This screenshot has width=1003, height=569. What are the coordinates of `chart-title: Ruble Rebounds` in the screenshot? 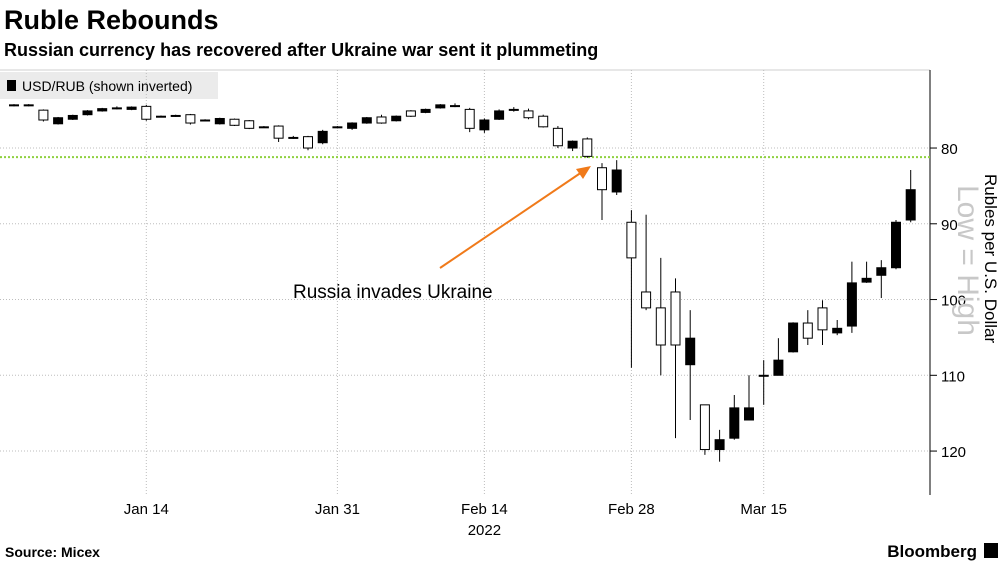 It's located at (111, 20).